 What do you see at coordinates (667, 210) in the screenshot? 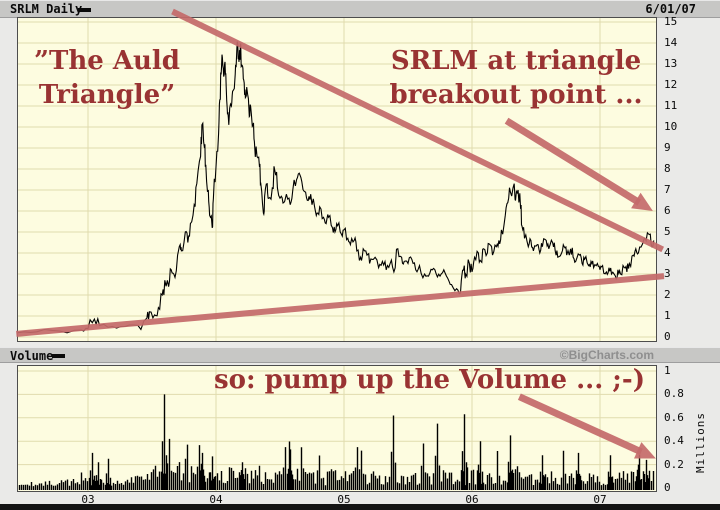
I see `price-ytick-label: 6` at bounding box center [667, 210].